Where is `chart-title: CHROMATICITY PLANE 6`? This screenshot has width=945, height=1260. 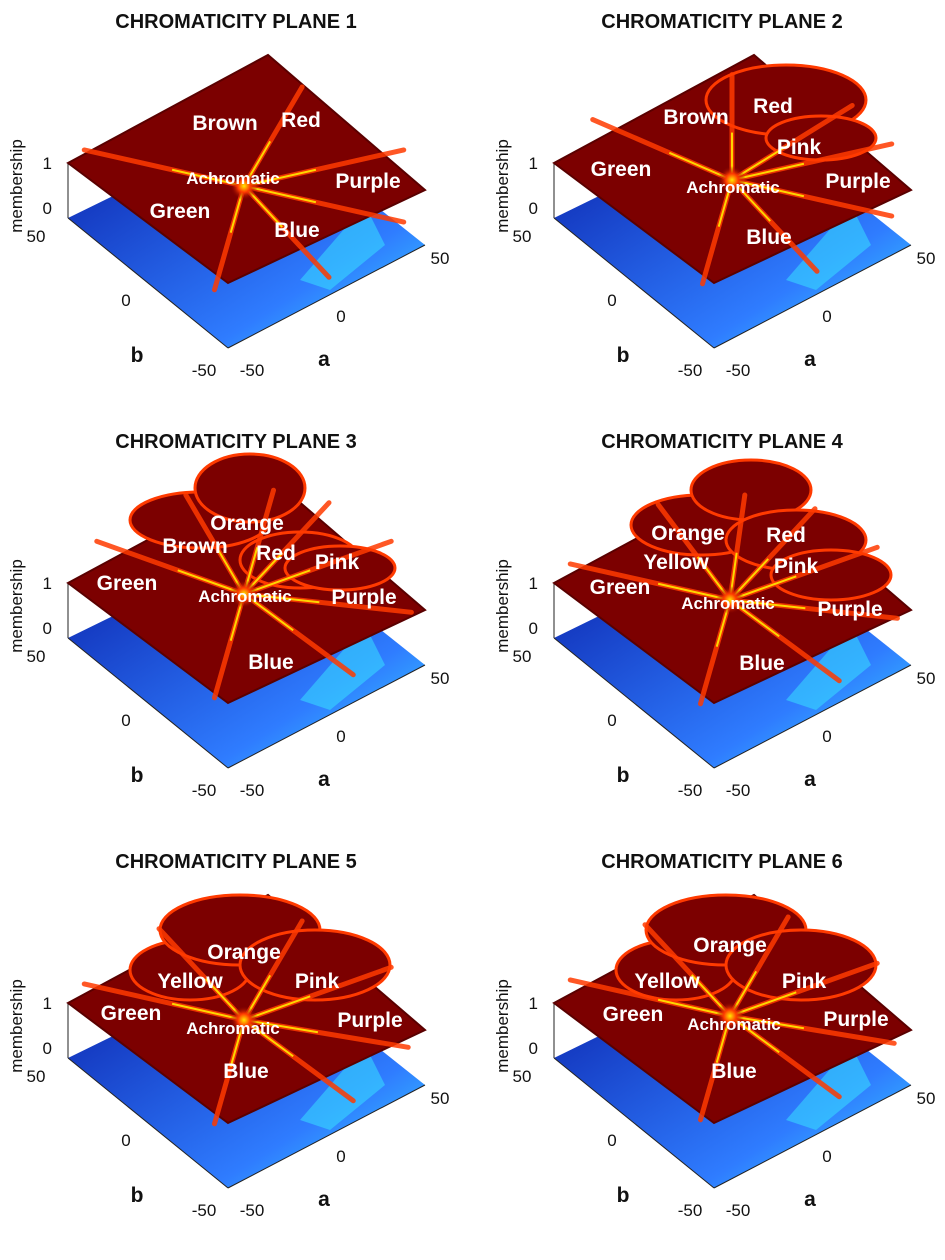 chart-title: CHROMATICITY PLANE 6 is located at coordinates (722, 862).